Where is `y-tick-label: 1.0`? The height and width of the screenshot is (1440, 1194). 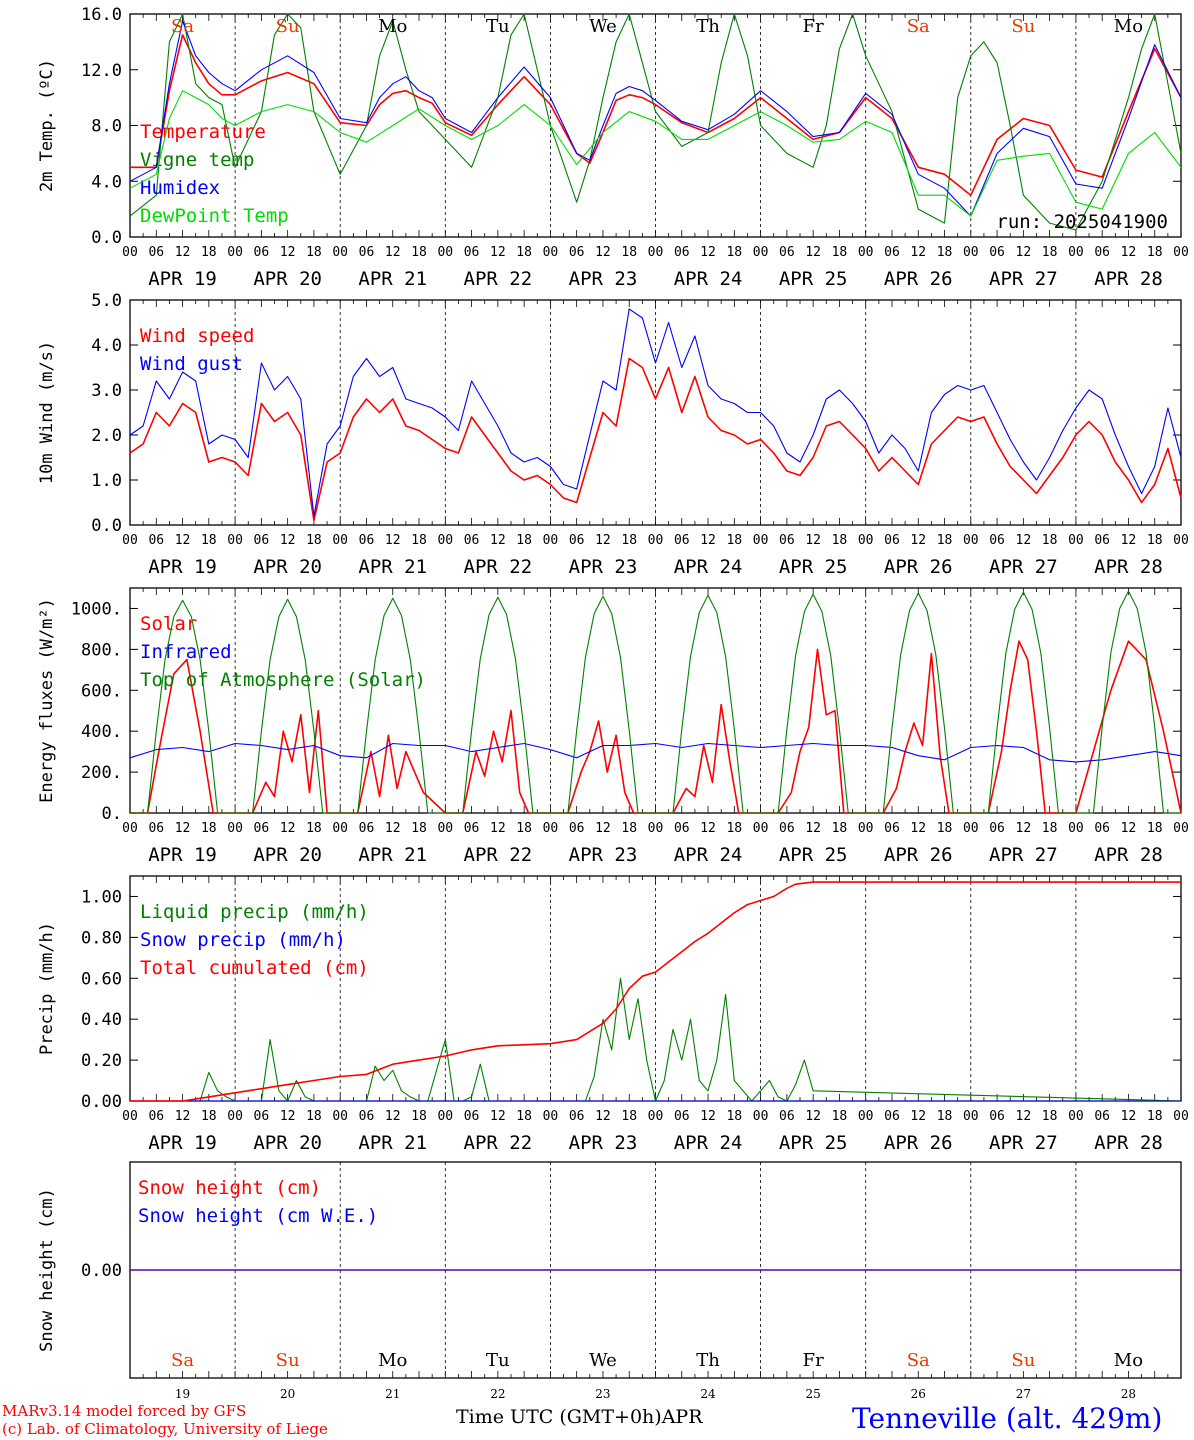
y-tick-label: 1.0 is located at coordinates (106, 481).